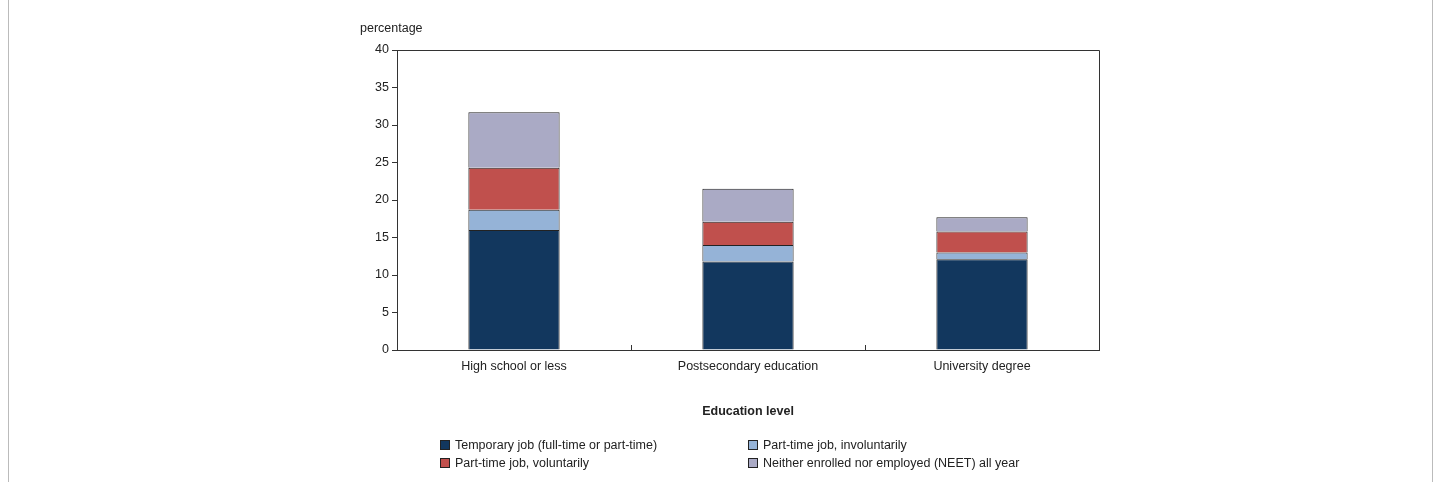 This screenshot has height=483, width=1440. I want to click on legend-label: Part-time job, voluntarily, so click(522, 463).